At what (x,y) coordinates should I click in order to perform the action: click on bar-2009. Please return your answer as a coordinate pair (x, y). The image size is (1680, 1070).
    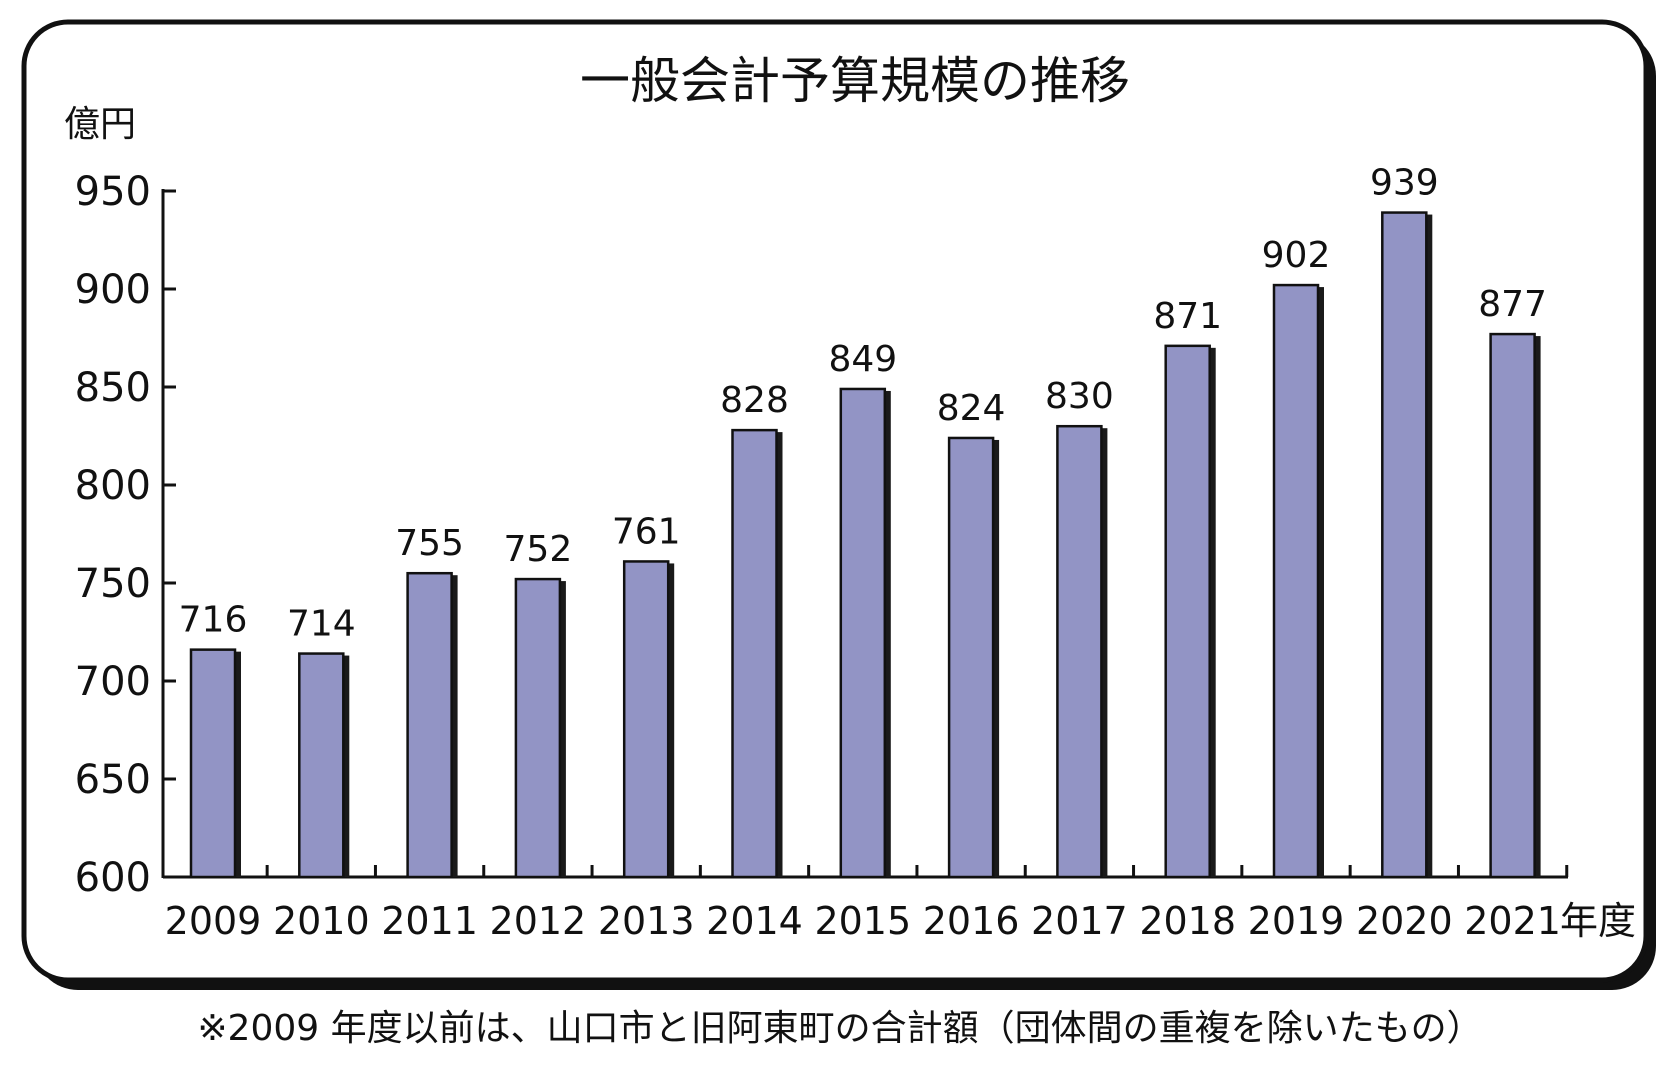
    Looking at the image, I should click on (213, 763).